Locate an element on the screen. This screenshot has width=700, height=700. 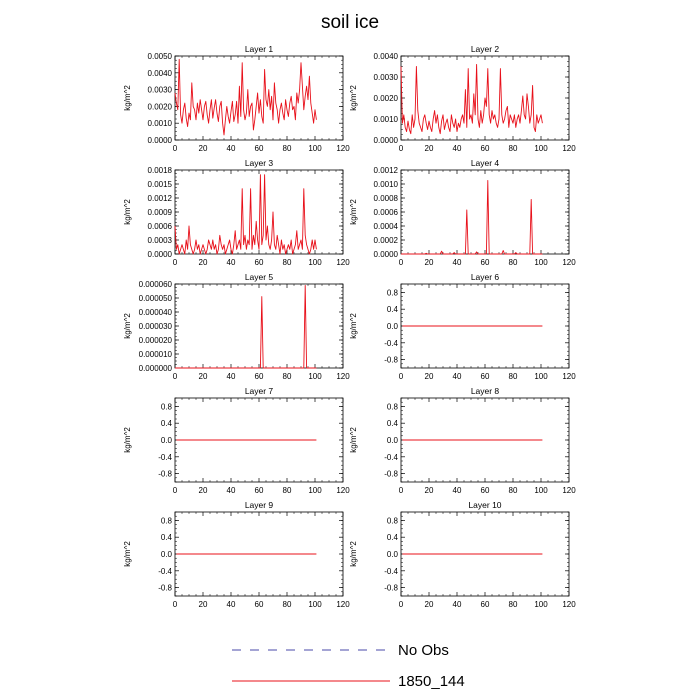
panel-title: Layer 7 is located at coordinates (259, 391).